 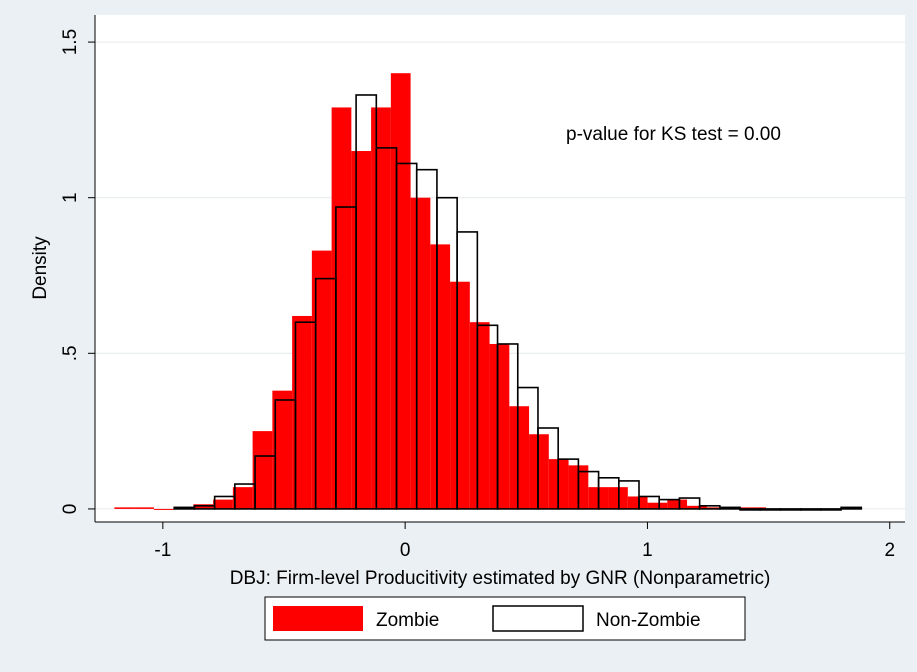 I want to click on x-tick-label: 0, so click(x=405, y=550).